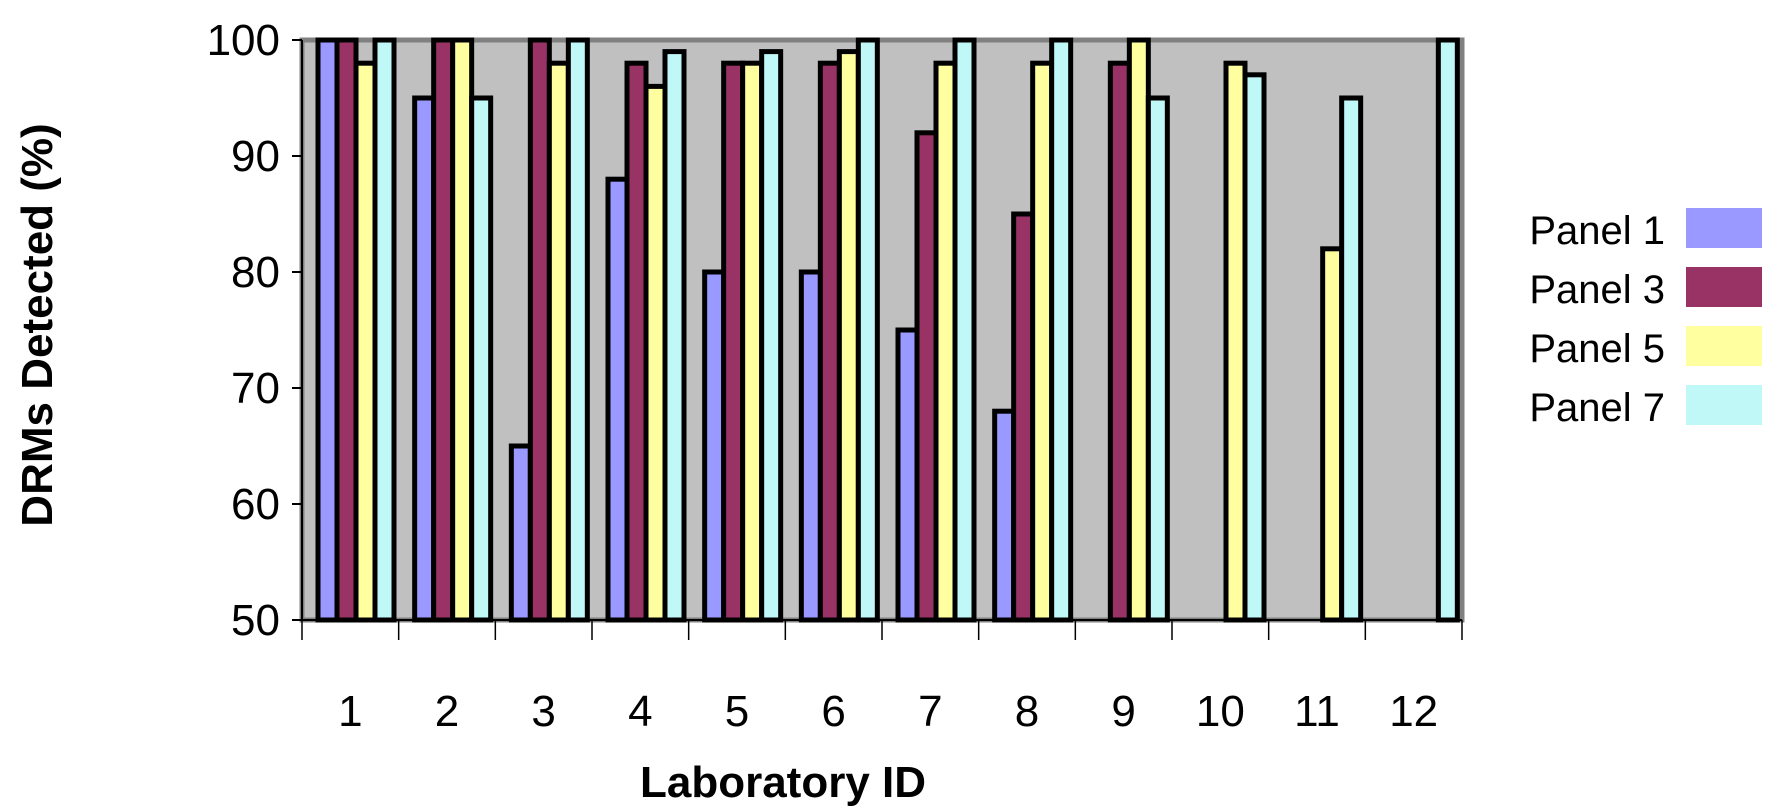  I want to click on x-tick-label-11: 11, so click(1317, 711).